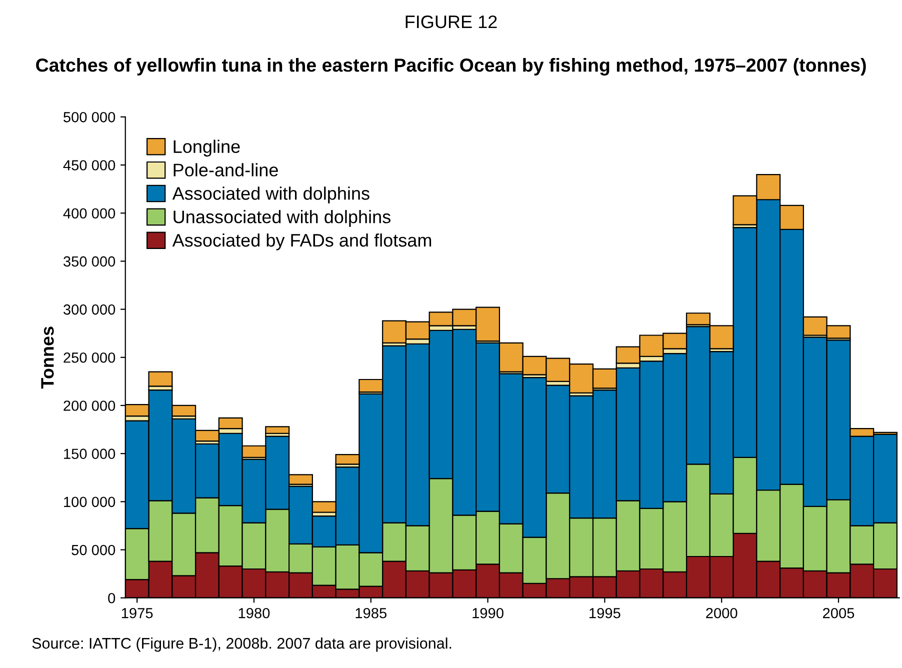  I want to click on y-tick-label: 450 000, so click(89, 165).